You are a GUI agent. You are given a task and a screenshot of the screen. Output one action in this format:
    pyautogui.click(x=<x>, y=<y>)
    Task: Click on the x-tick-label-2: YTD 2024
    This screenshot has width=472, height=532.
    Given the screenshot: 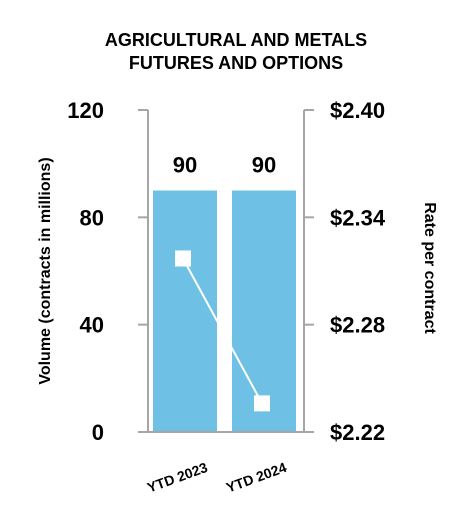 What is the action you would take?
    pyautogui.click(x=256, y=477)
    